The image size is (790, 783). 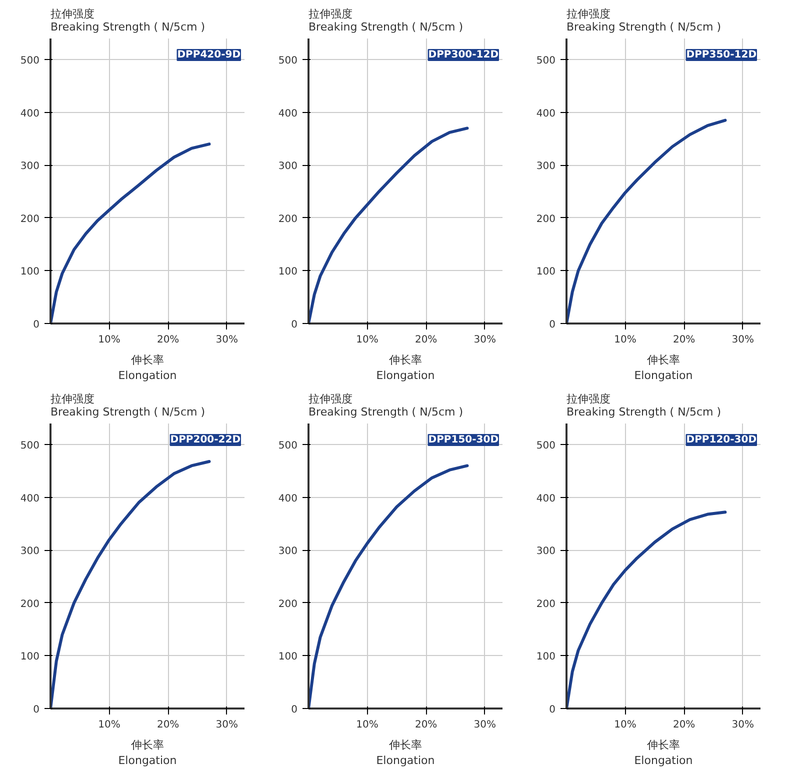 I want to click on text: DPP120-30D, so click(x=721, y=440).